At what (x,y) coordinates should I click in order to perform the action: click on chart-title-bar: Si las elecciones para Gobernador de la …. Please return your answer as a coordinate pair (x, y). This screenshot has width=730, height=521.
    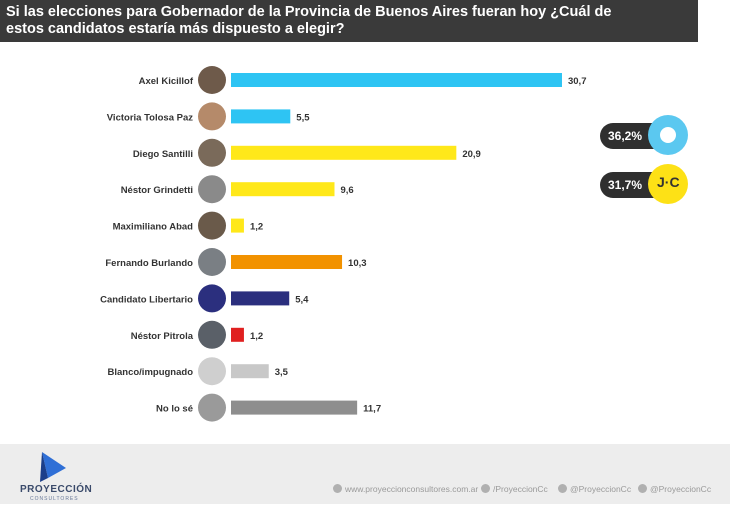
    Looking at the image, I should click on (349, 21).